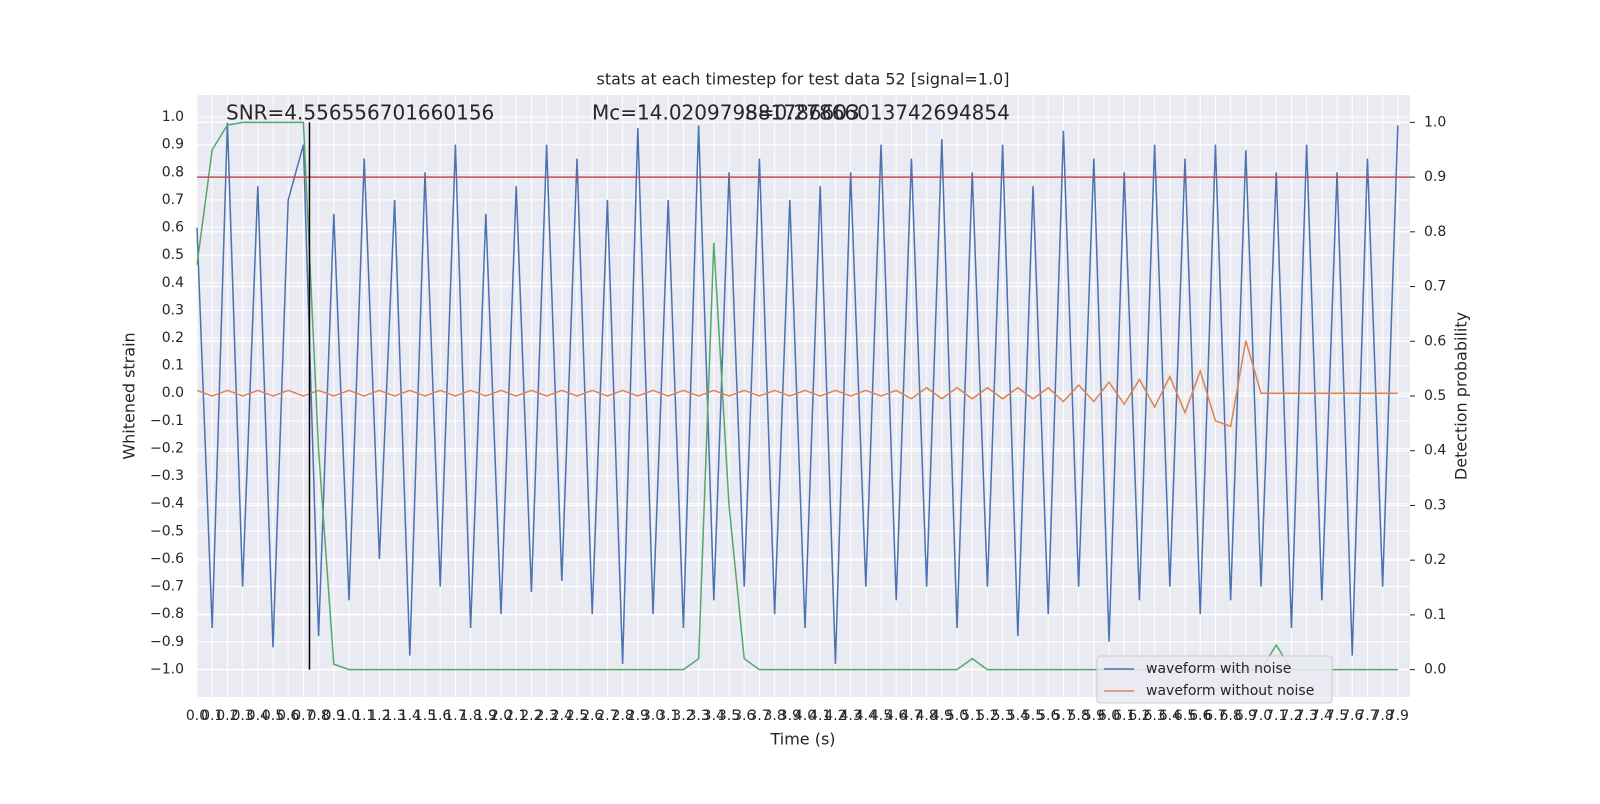 The height and width of the screenshot is (804, 1600). What do you see at coordinates (1200, 716) in the screenshot?
I see `x-tick-label: 6.6` at bounding box center [1200, 716].